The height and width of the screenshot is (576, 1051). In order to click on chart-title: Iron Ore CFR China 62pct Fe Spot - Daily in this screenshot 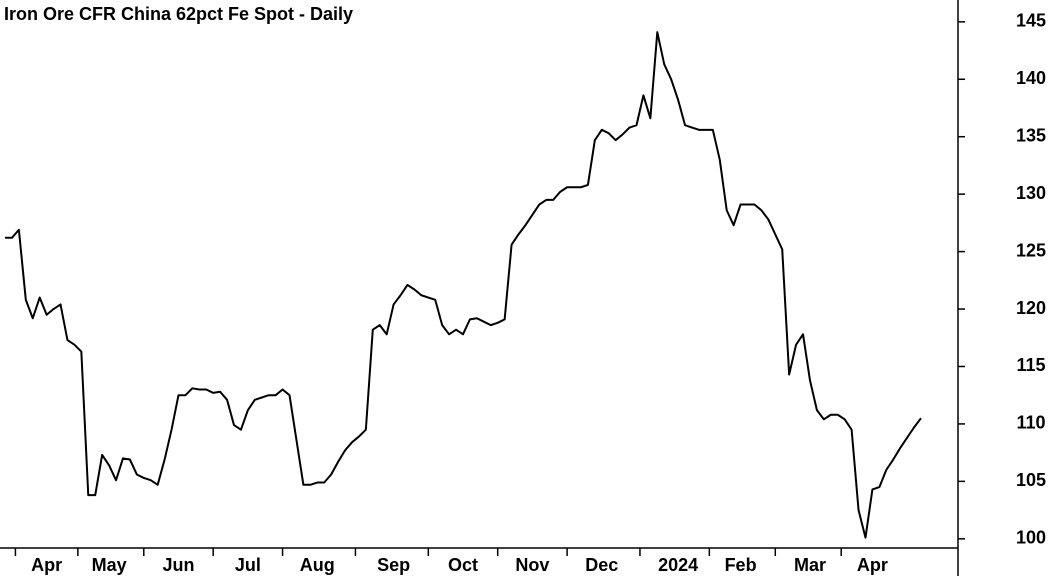, I will do `click(178, 14)`.